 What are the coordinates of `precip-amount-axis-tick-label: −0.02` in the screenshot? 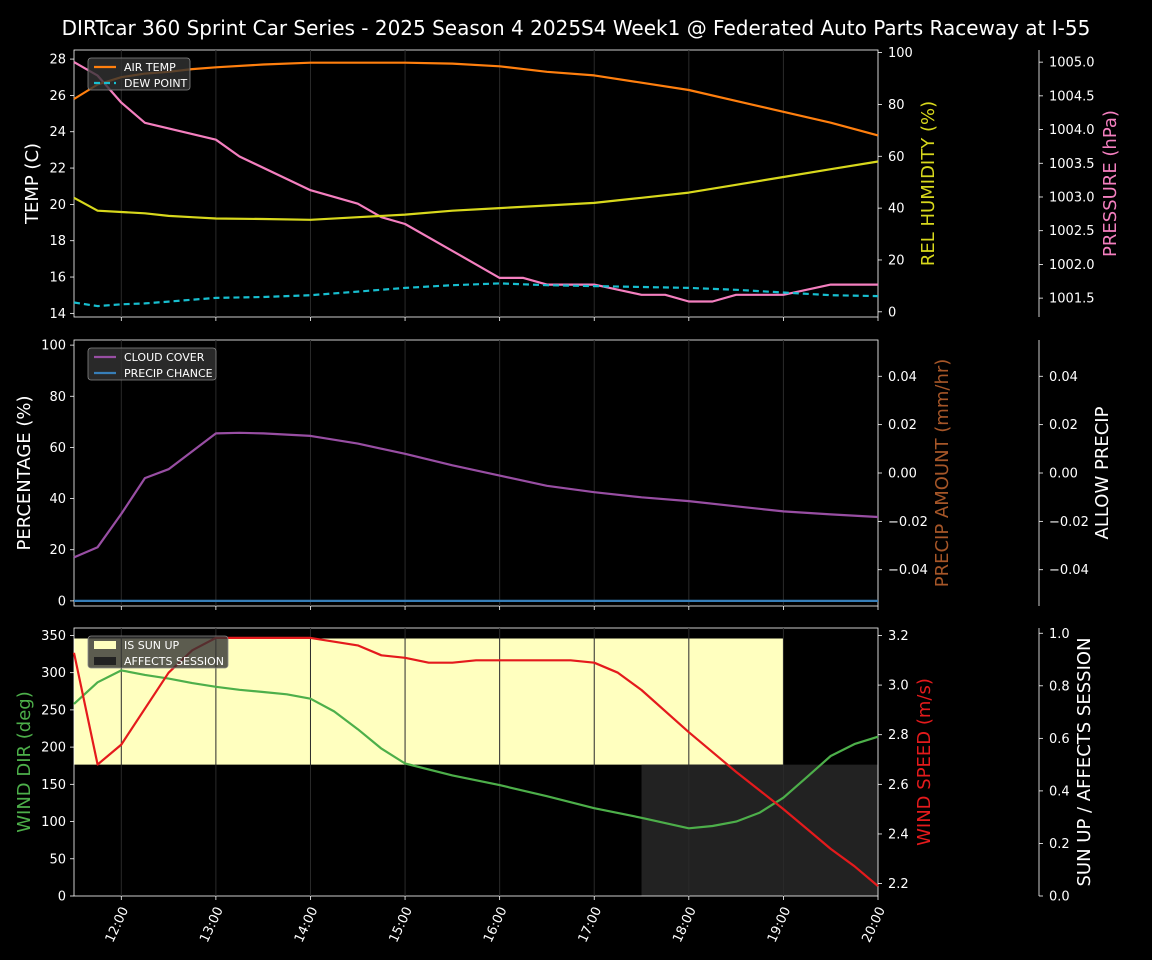 It's located at (908, 522).